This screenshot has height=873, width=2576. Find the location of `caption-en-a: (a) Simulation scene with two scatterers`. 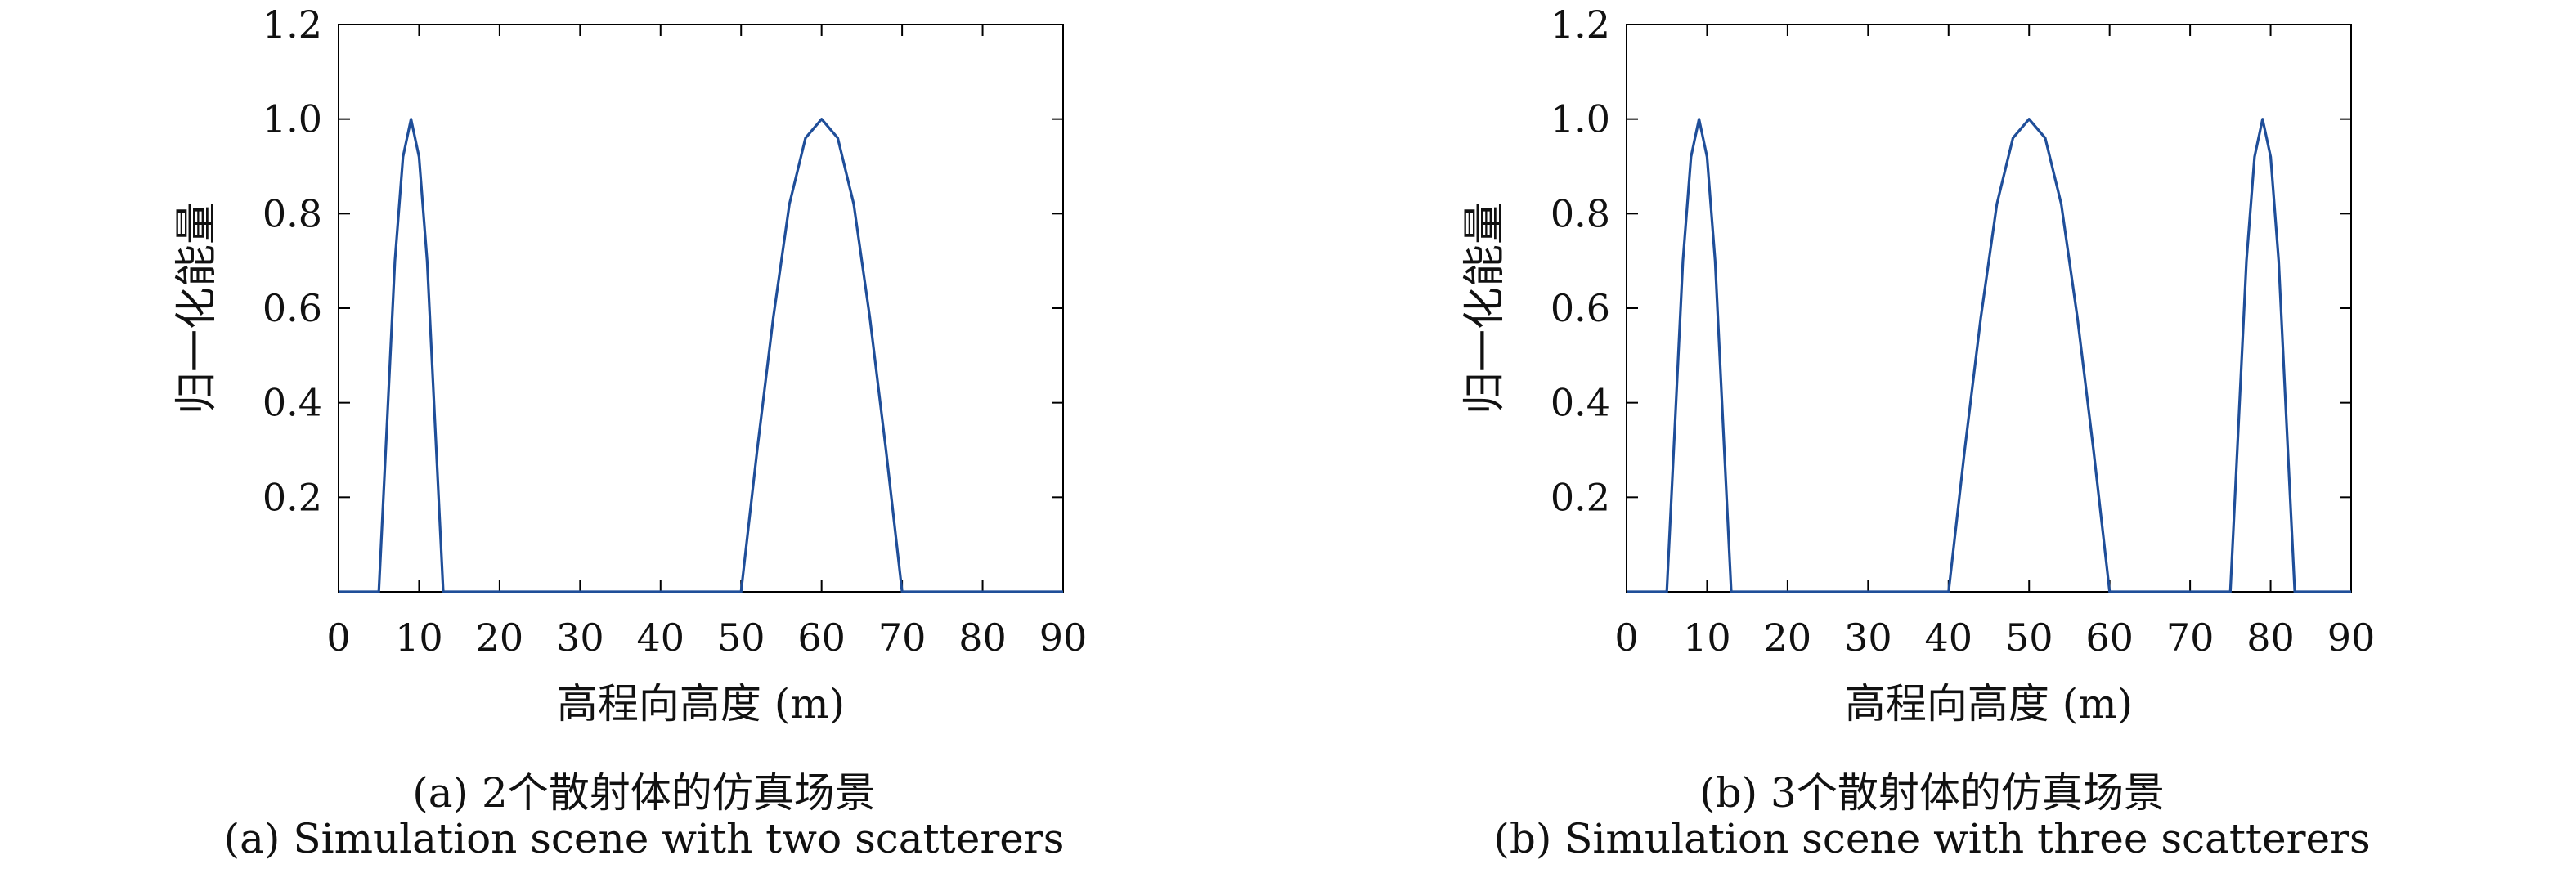

caption-en-a: (a) Simulation scene with two scatterers is located at coordinates (644, 839).